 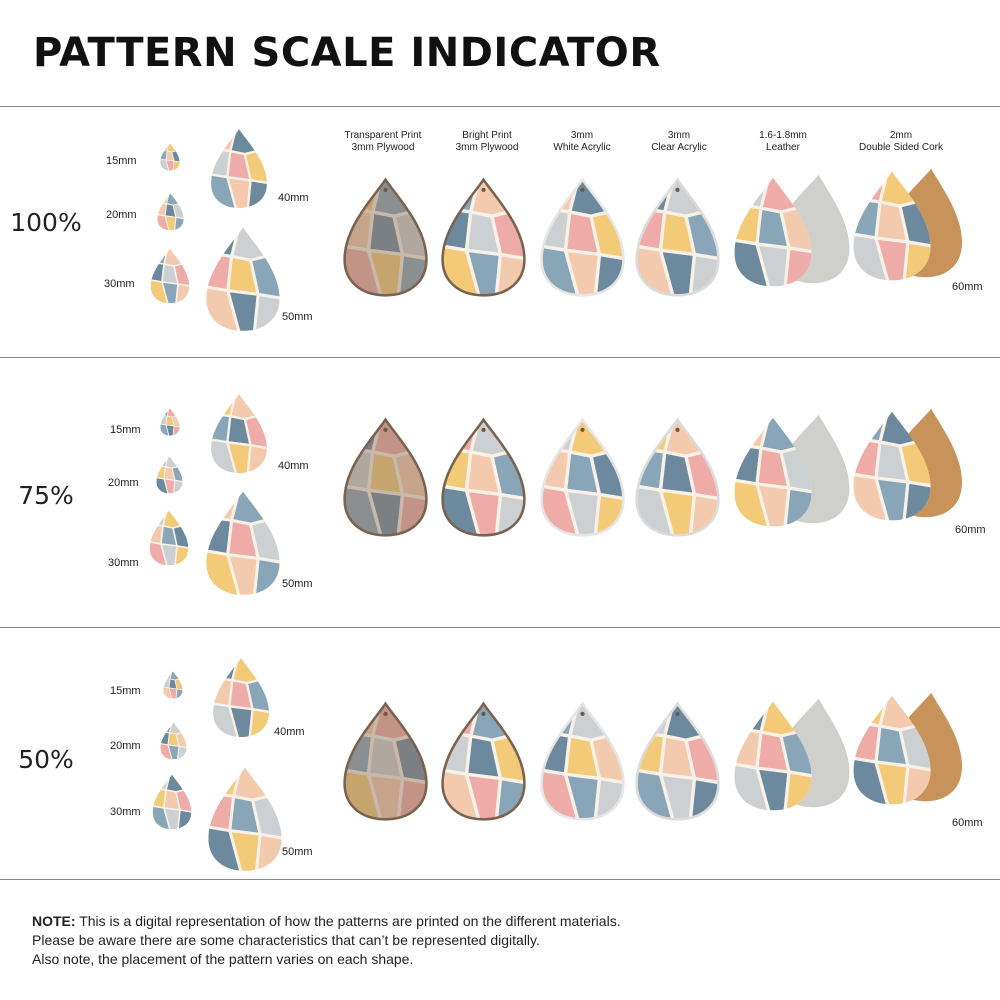 What do you see at coordinates (679, 141) in the screenshot?
I see `material-header-clear-acrylic: 3mm Clear Acrylic` at bounding box center [679, 141].